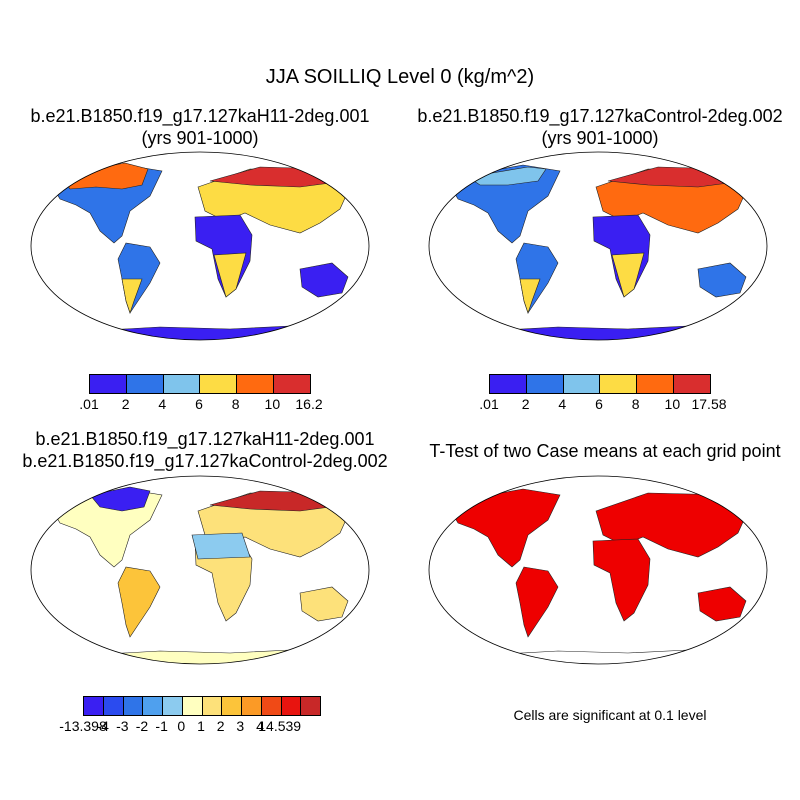  Describe the element at coordinates (102, 726) in the screenshot. I see `p3-tick-label: -4` at that location.